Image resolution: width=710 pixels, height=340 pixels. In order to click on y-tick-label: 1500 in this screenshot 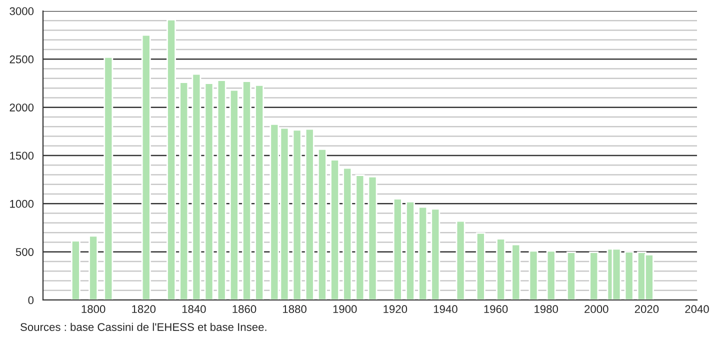, I will do `click(22, 156)`.